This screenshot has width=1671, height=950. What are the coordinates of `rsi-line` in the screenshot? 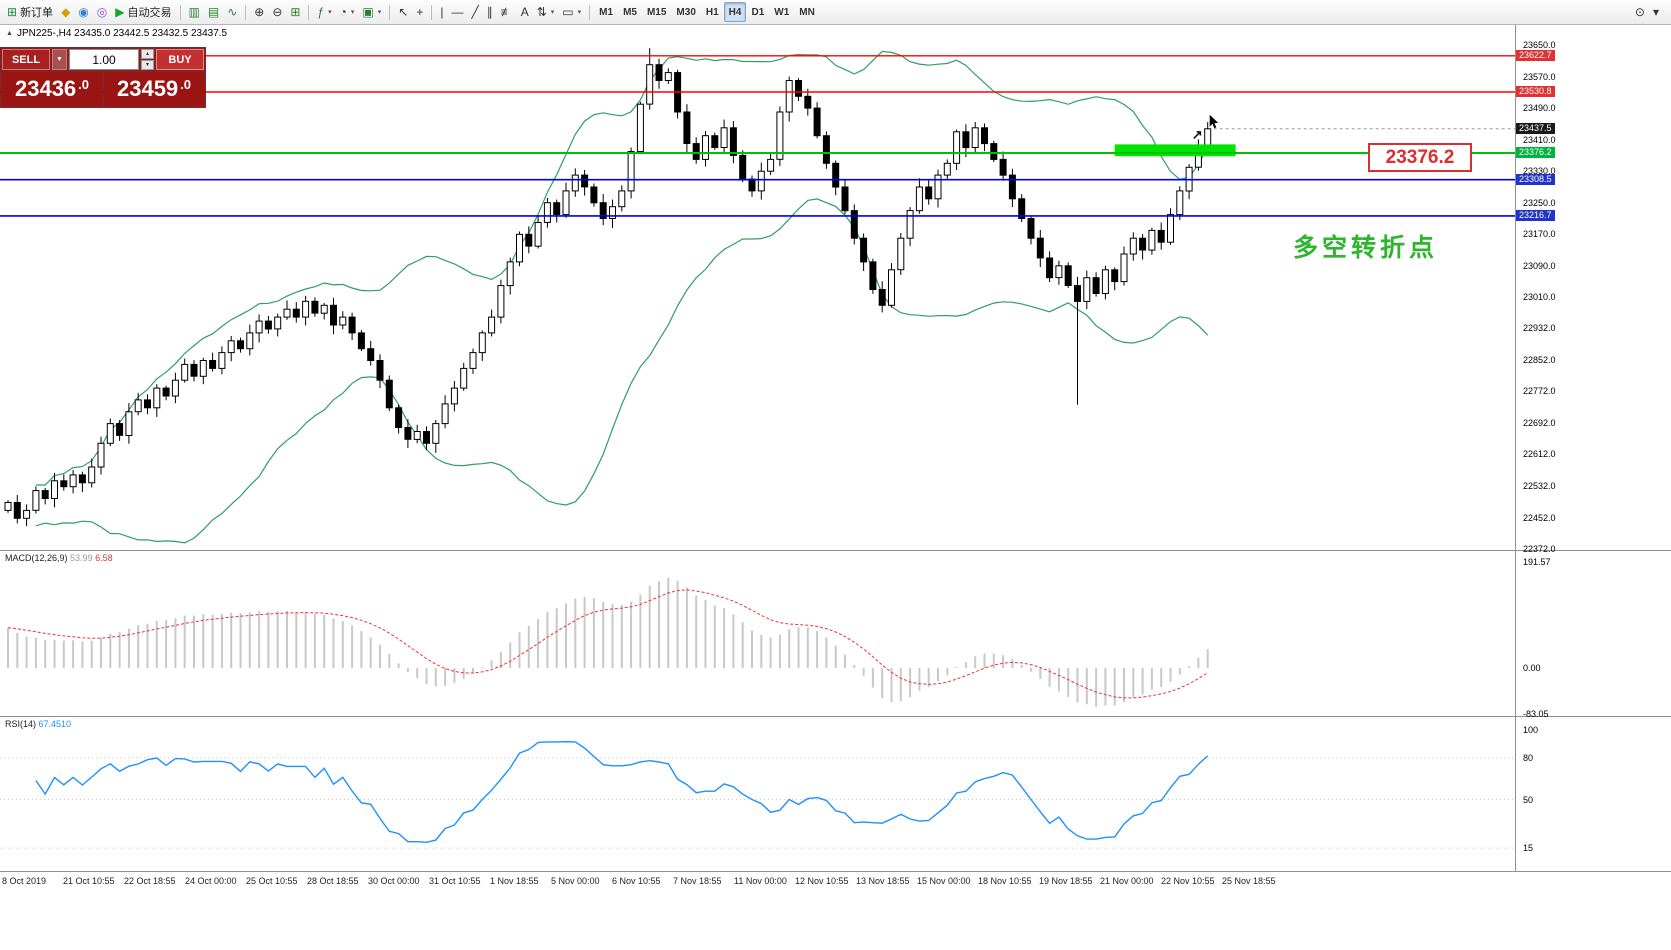 It's located at (622, 792).